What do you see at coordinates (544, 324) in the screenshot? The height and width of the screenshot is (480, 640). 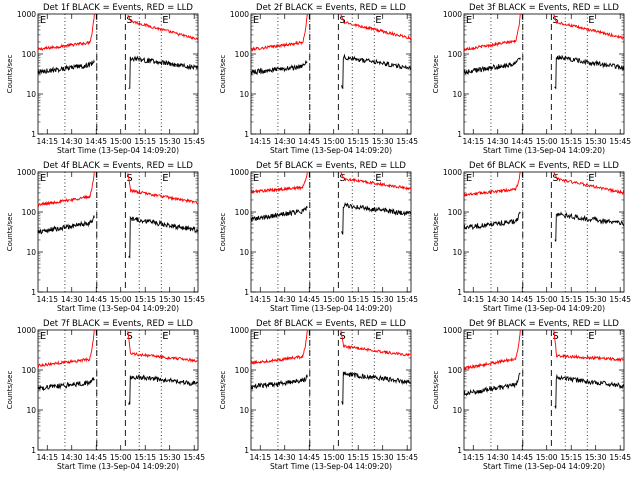 I see `panel-title: Det 9f BLACK = Events, RED = LLD` at bounding box center [544, 324].